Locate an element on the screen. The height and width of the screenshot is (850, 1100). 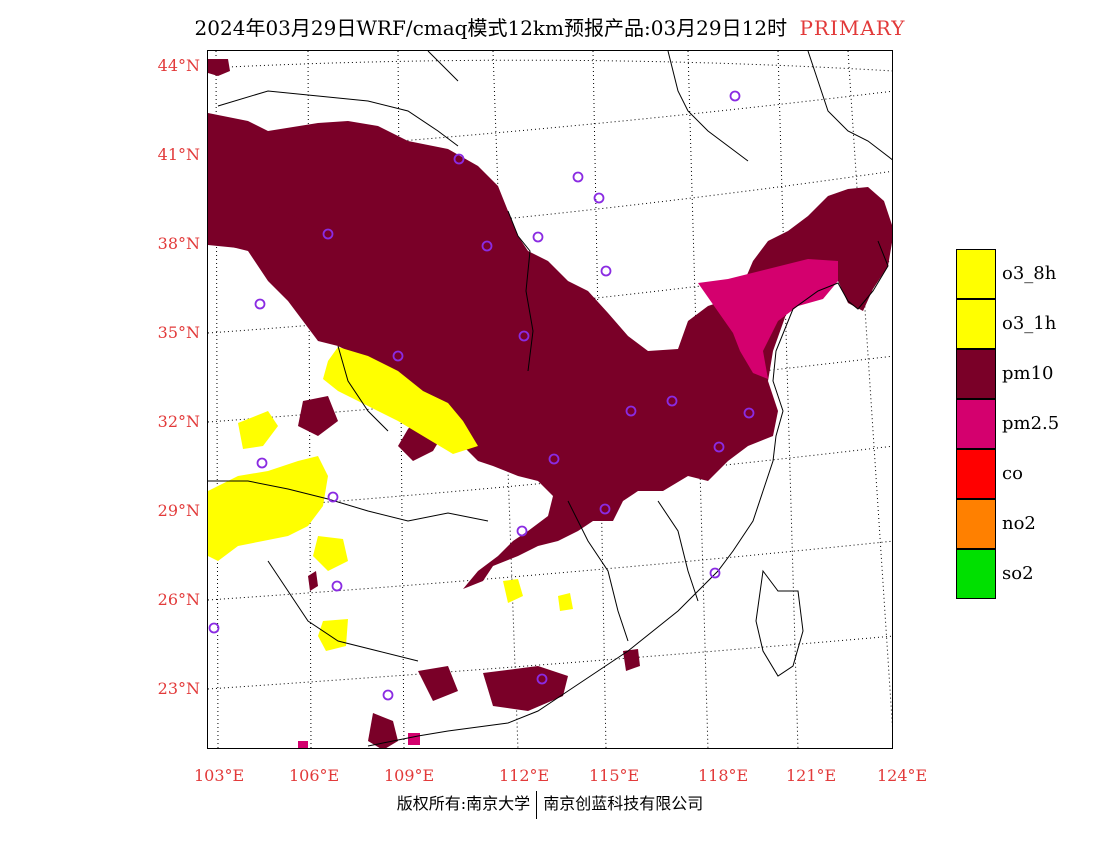
lon-label-106: 106°E is located at coordinates (314, 775).